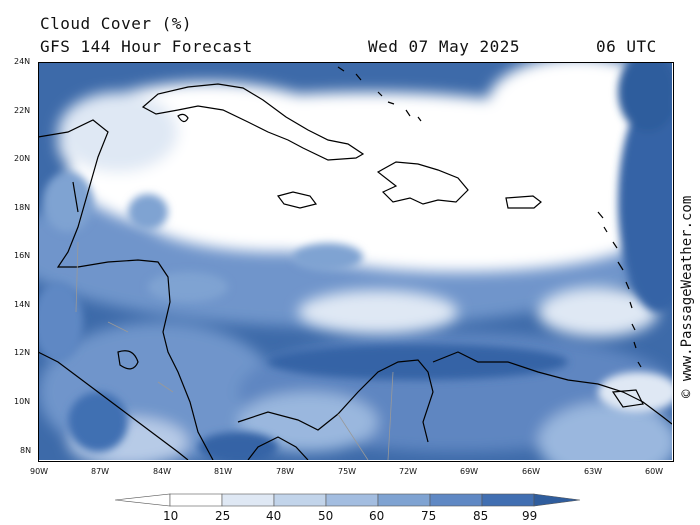  I want to click on pacific-coast, so click(173, 405).